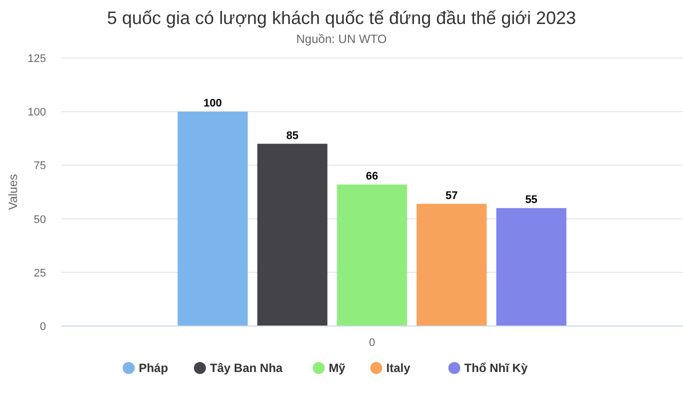 This screenshot has width=683, height=399. Describe the element at coordinates (153, 368) in the screenshot. I see `legend-label: Pháp` at that location.